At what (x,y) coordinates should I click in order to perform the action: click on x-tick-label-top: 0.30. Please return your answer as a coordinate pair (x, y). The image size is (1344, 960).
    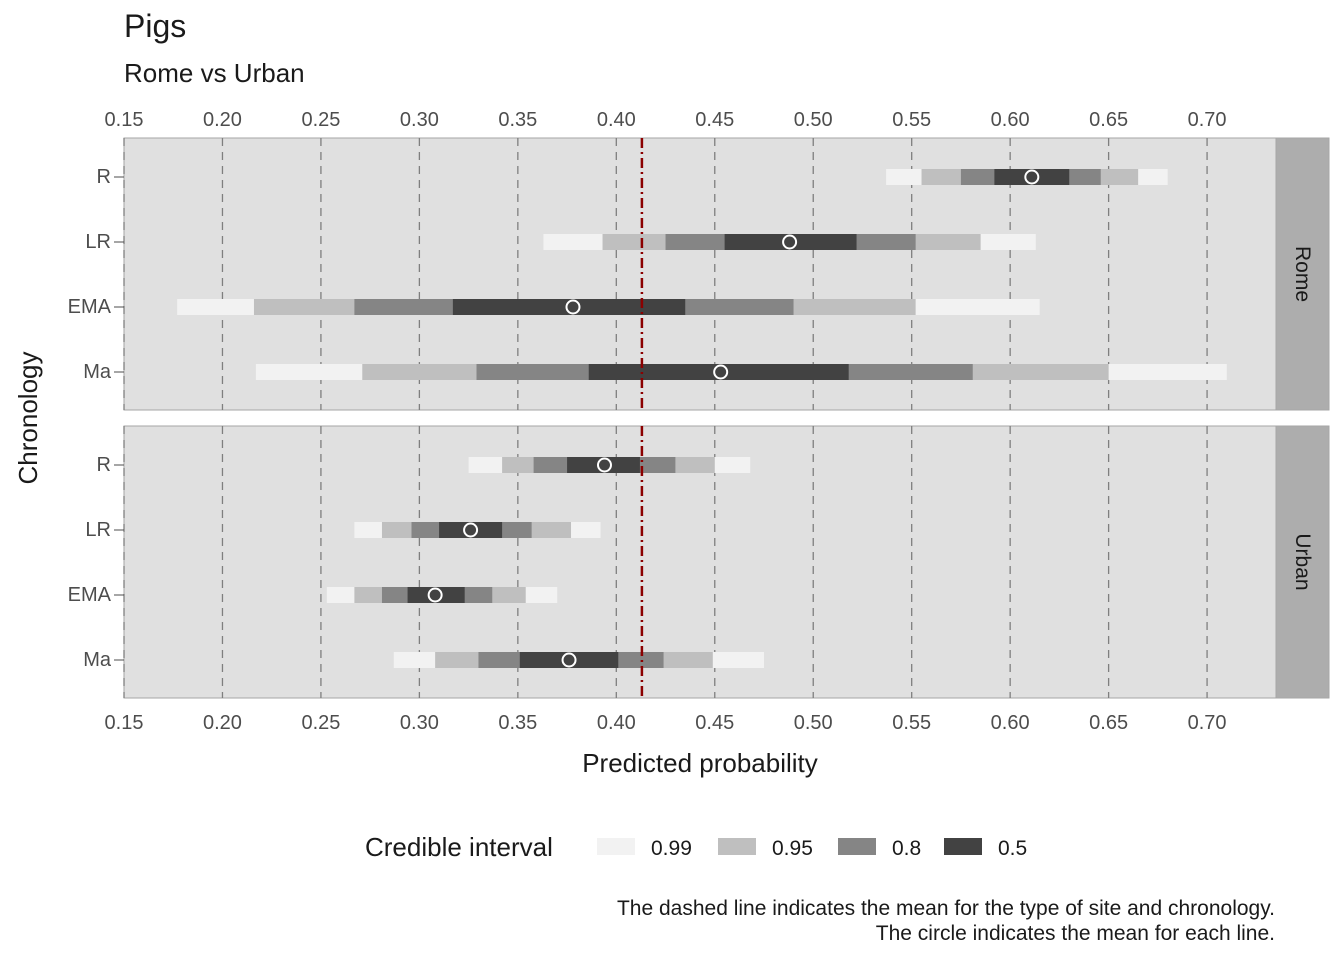
    Looking at the image, I should click on (419, 120).